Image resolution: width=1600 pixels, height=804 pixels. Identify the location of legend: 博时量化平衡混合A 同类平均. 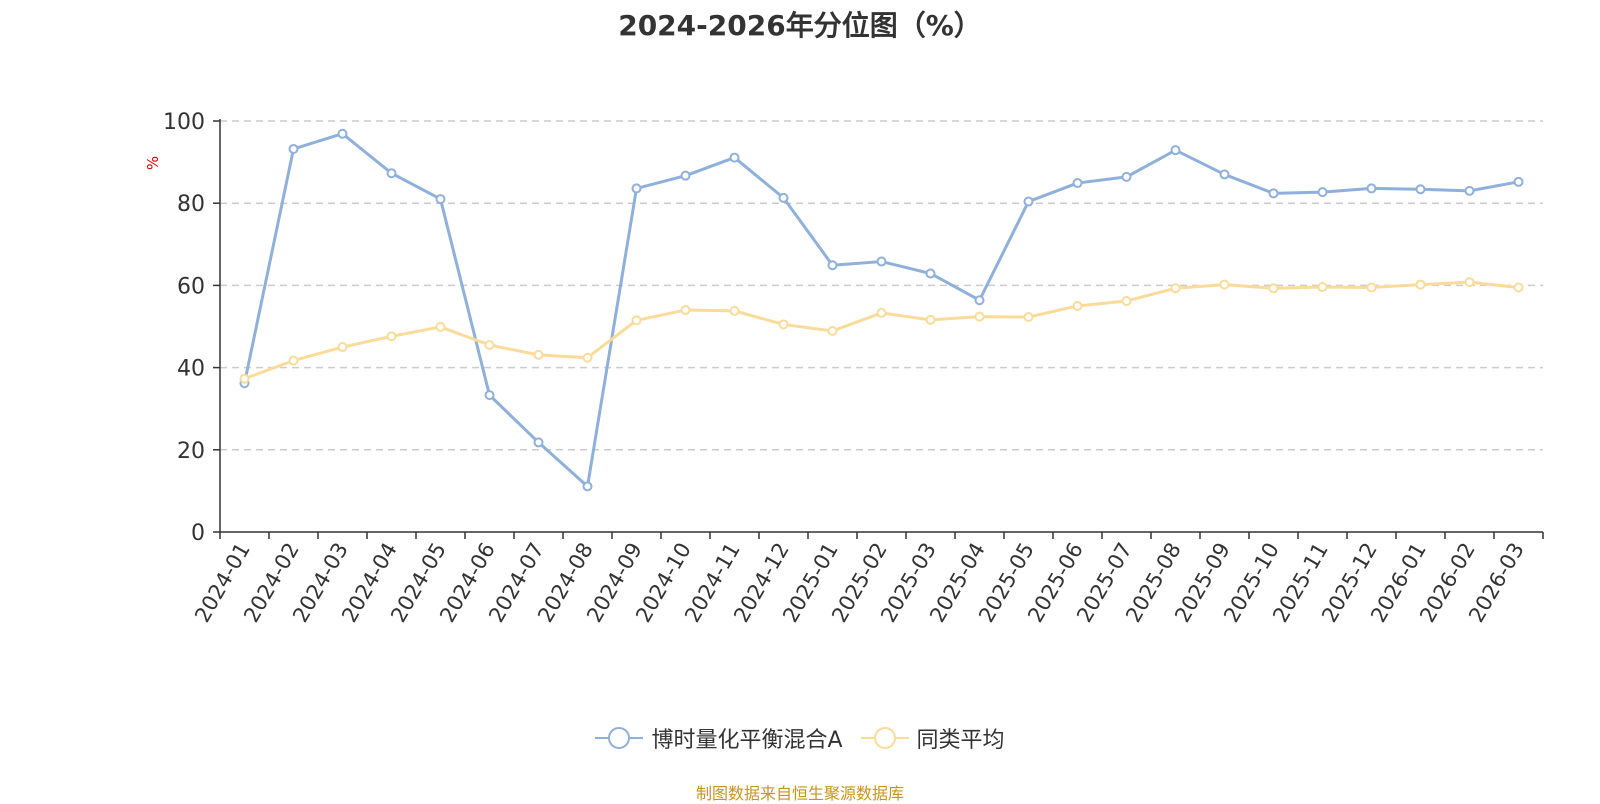
(800, 738).